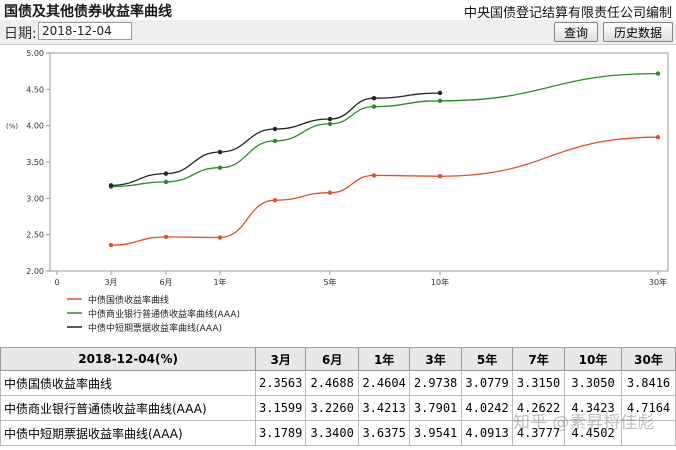 The image size is (676, 450). I want to click on row-name: 中债中短期票据收益率曲线(AAA), so click(128, 433).